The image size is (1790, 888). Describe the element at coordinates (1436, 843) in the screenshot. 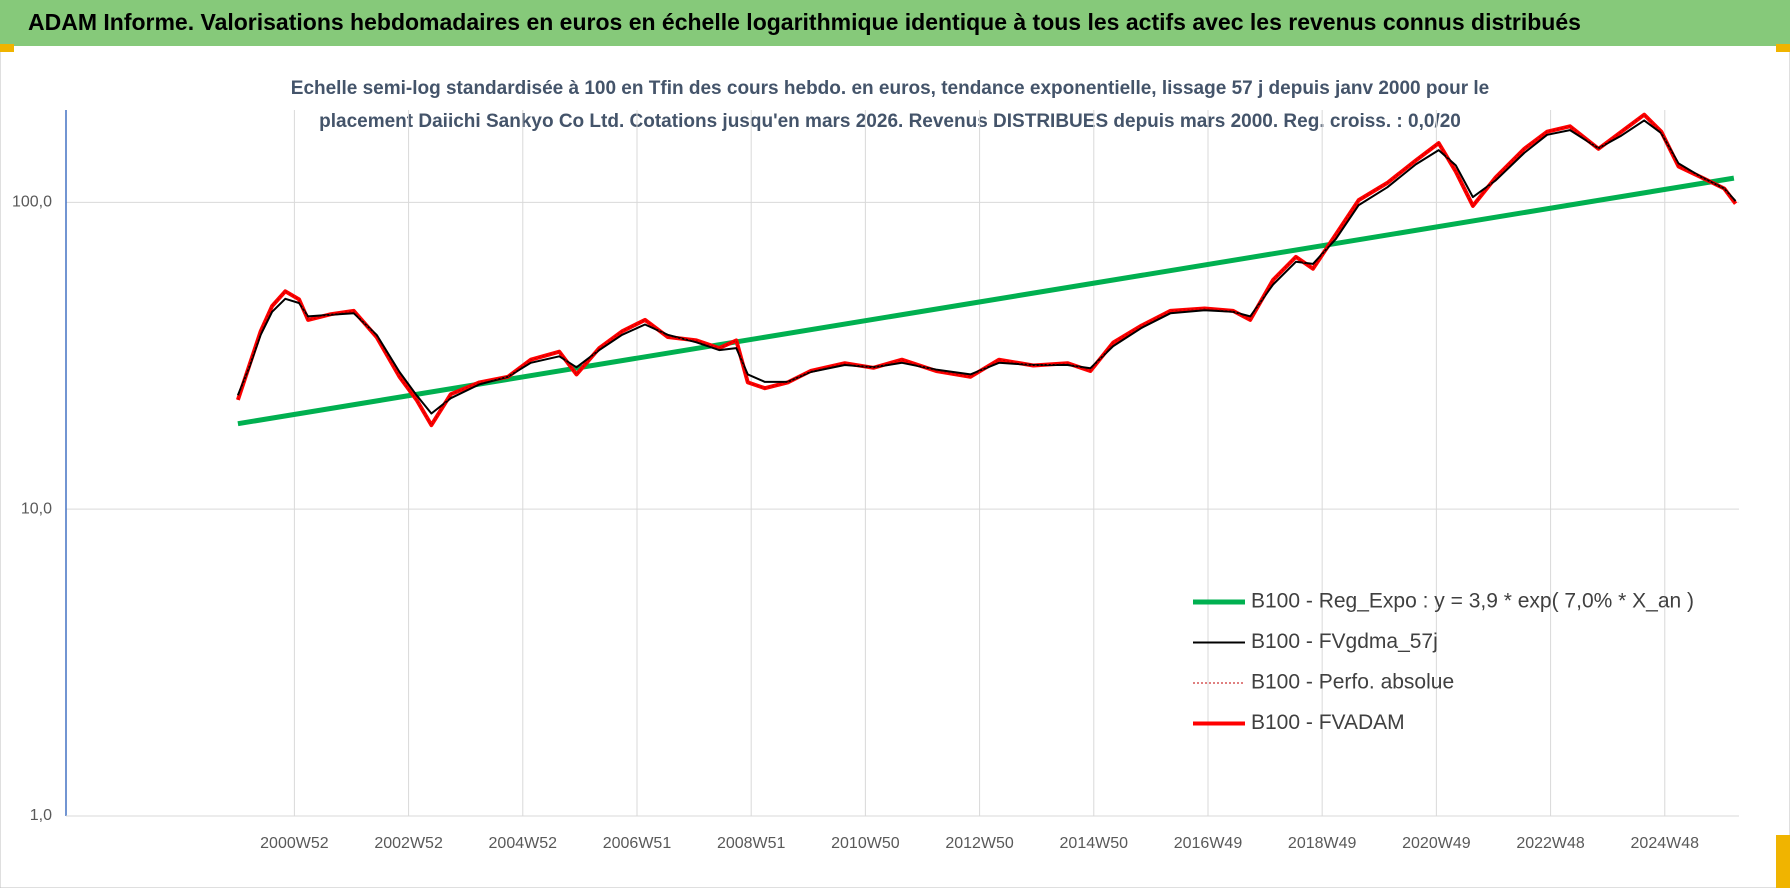

I see `x-tick-label: 2020W49` at that location.